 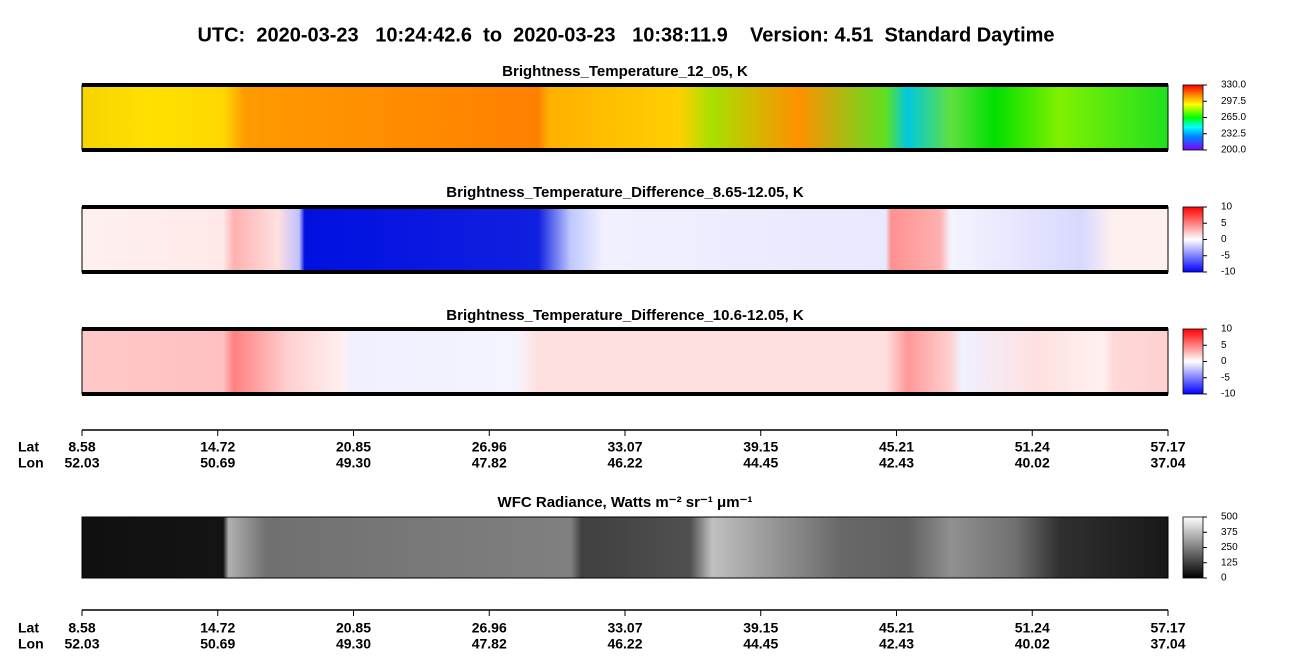 What do you see at coordinates (1233, 133) in the screenshot?
I see `colorbar-tick-label: 232.5` at bounding box center [1233, 133].